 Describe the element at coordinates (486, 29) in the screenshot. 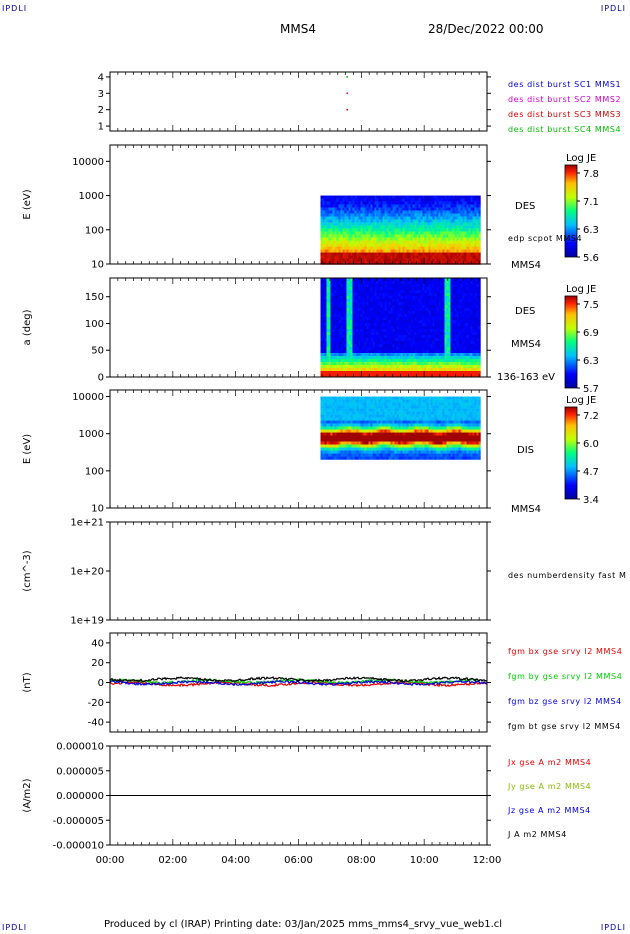

I see `date-title: 28/Dec/2022 00:00` at that location.